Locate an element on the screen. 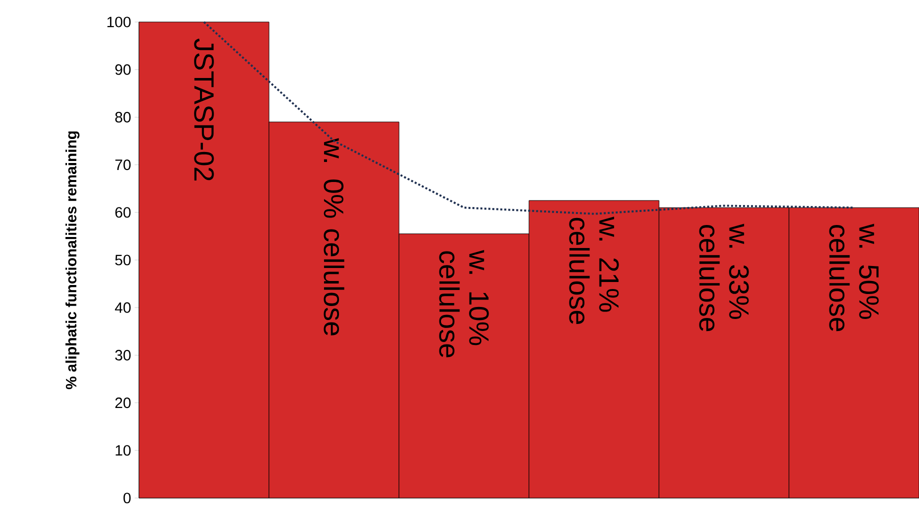 This screenshot has height=507, width=919. x-tick-label: w. 21% cellulose is located at coordinates (594, 270).